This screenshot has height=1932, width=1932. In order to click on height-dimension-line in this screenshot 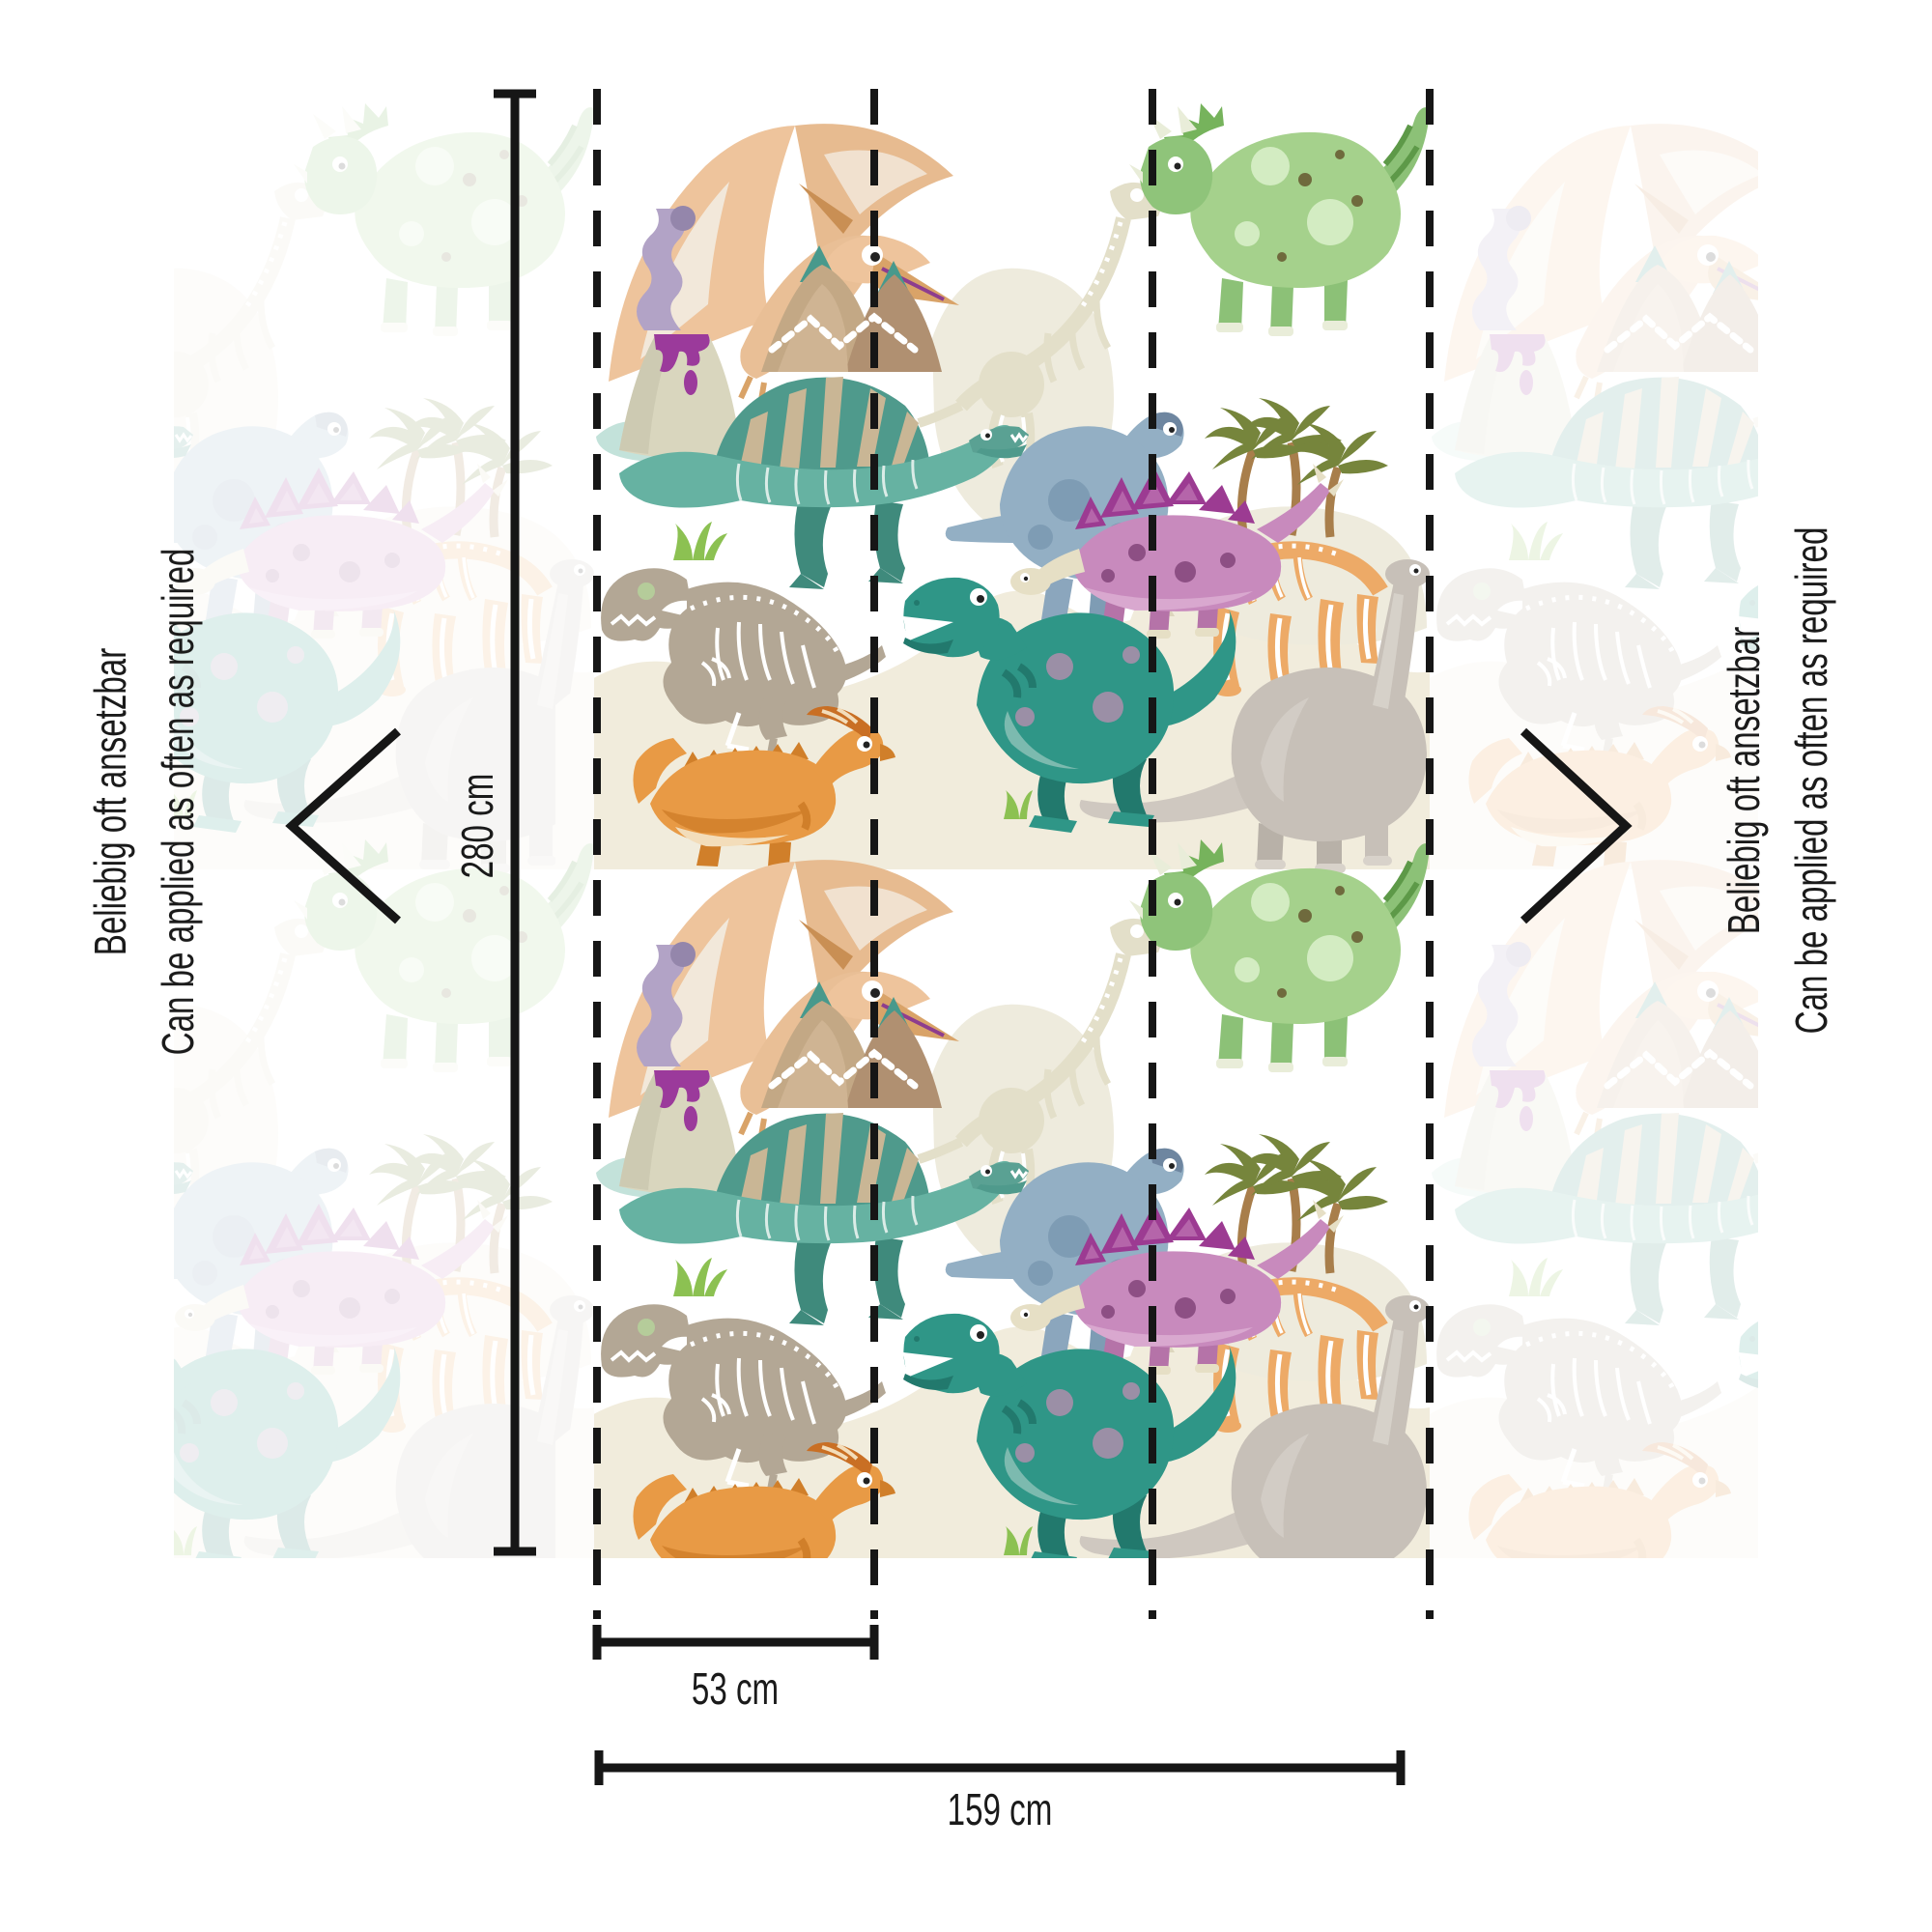, I will do `click(515, 822)`.